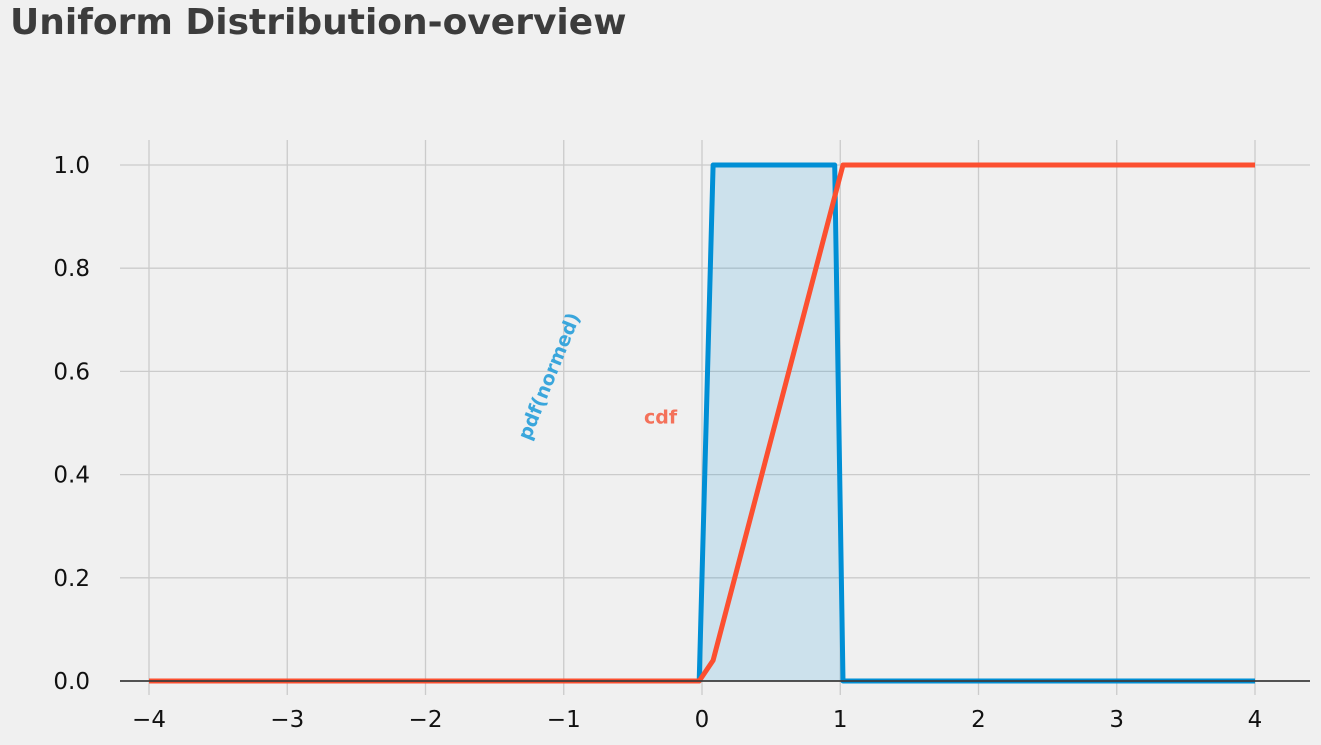  Describe the element at coordinates (71, 269) in the screenshot. I see `y-tick-label: 0.8` at that location.